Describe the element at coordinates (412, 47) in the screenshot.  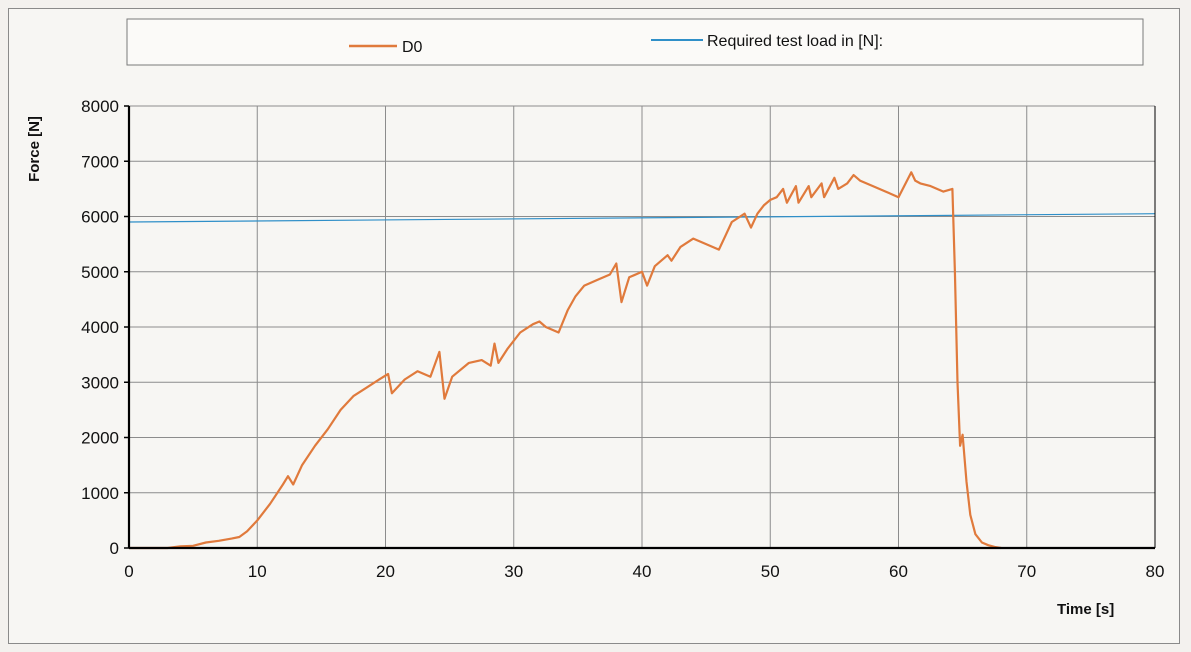
I see `legend-label-d0: D0` at that location.